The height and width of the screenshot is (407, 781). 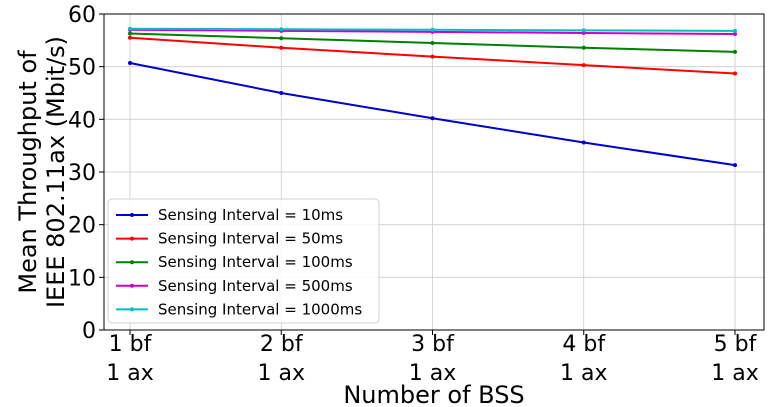 What do you see at coordinates (255, 286) in the screenshot?
I see `legend-label: Sensing Interval = 500ms` at bounding box center [255, 286].